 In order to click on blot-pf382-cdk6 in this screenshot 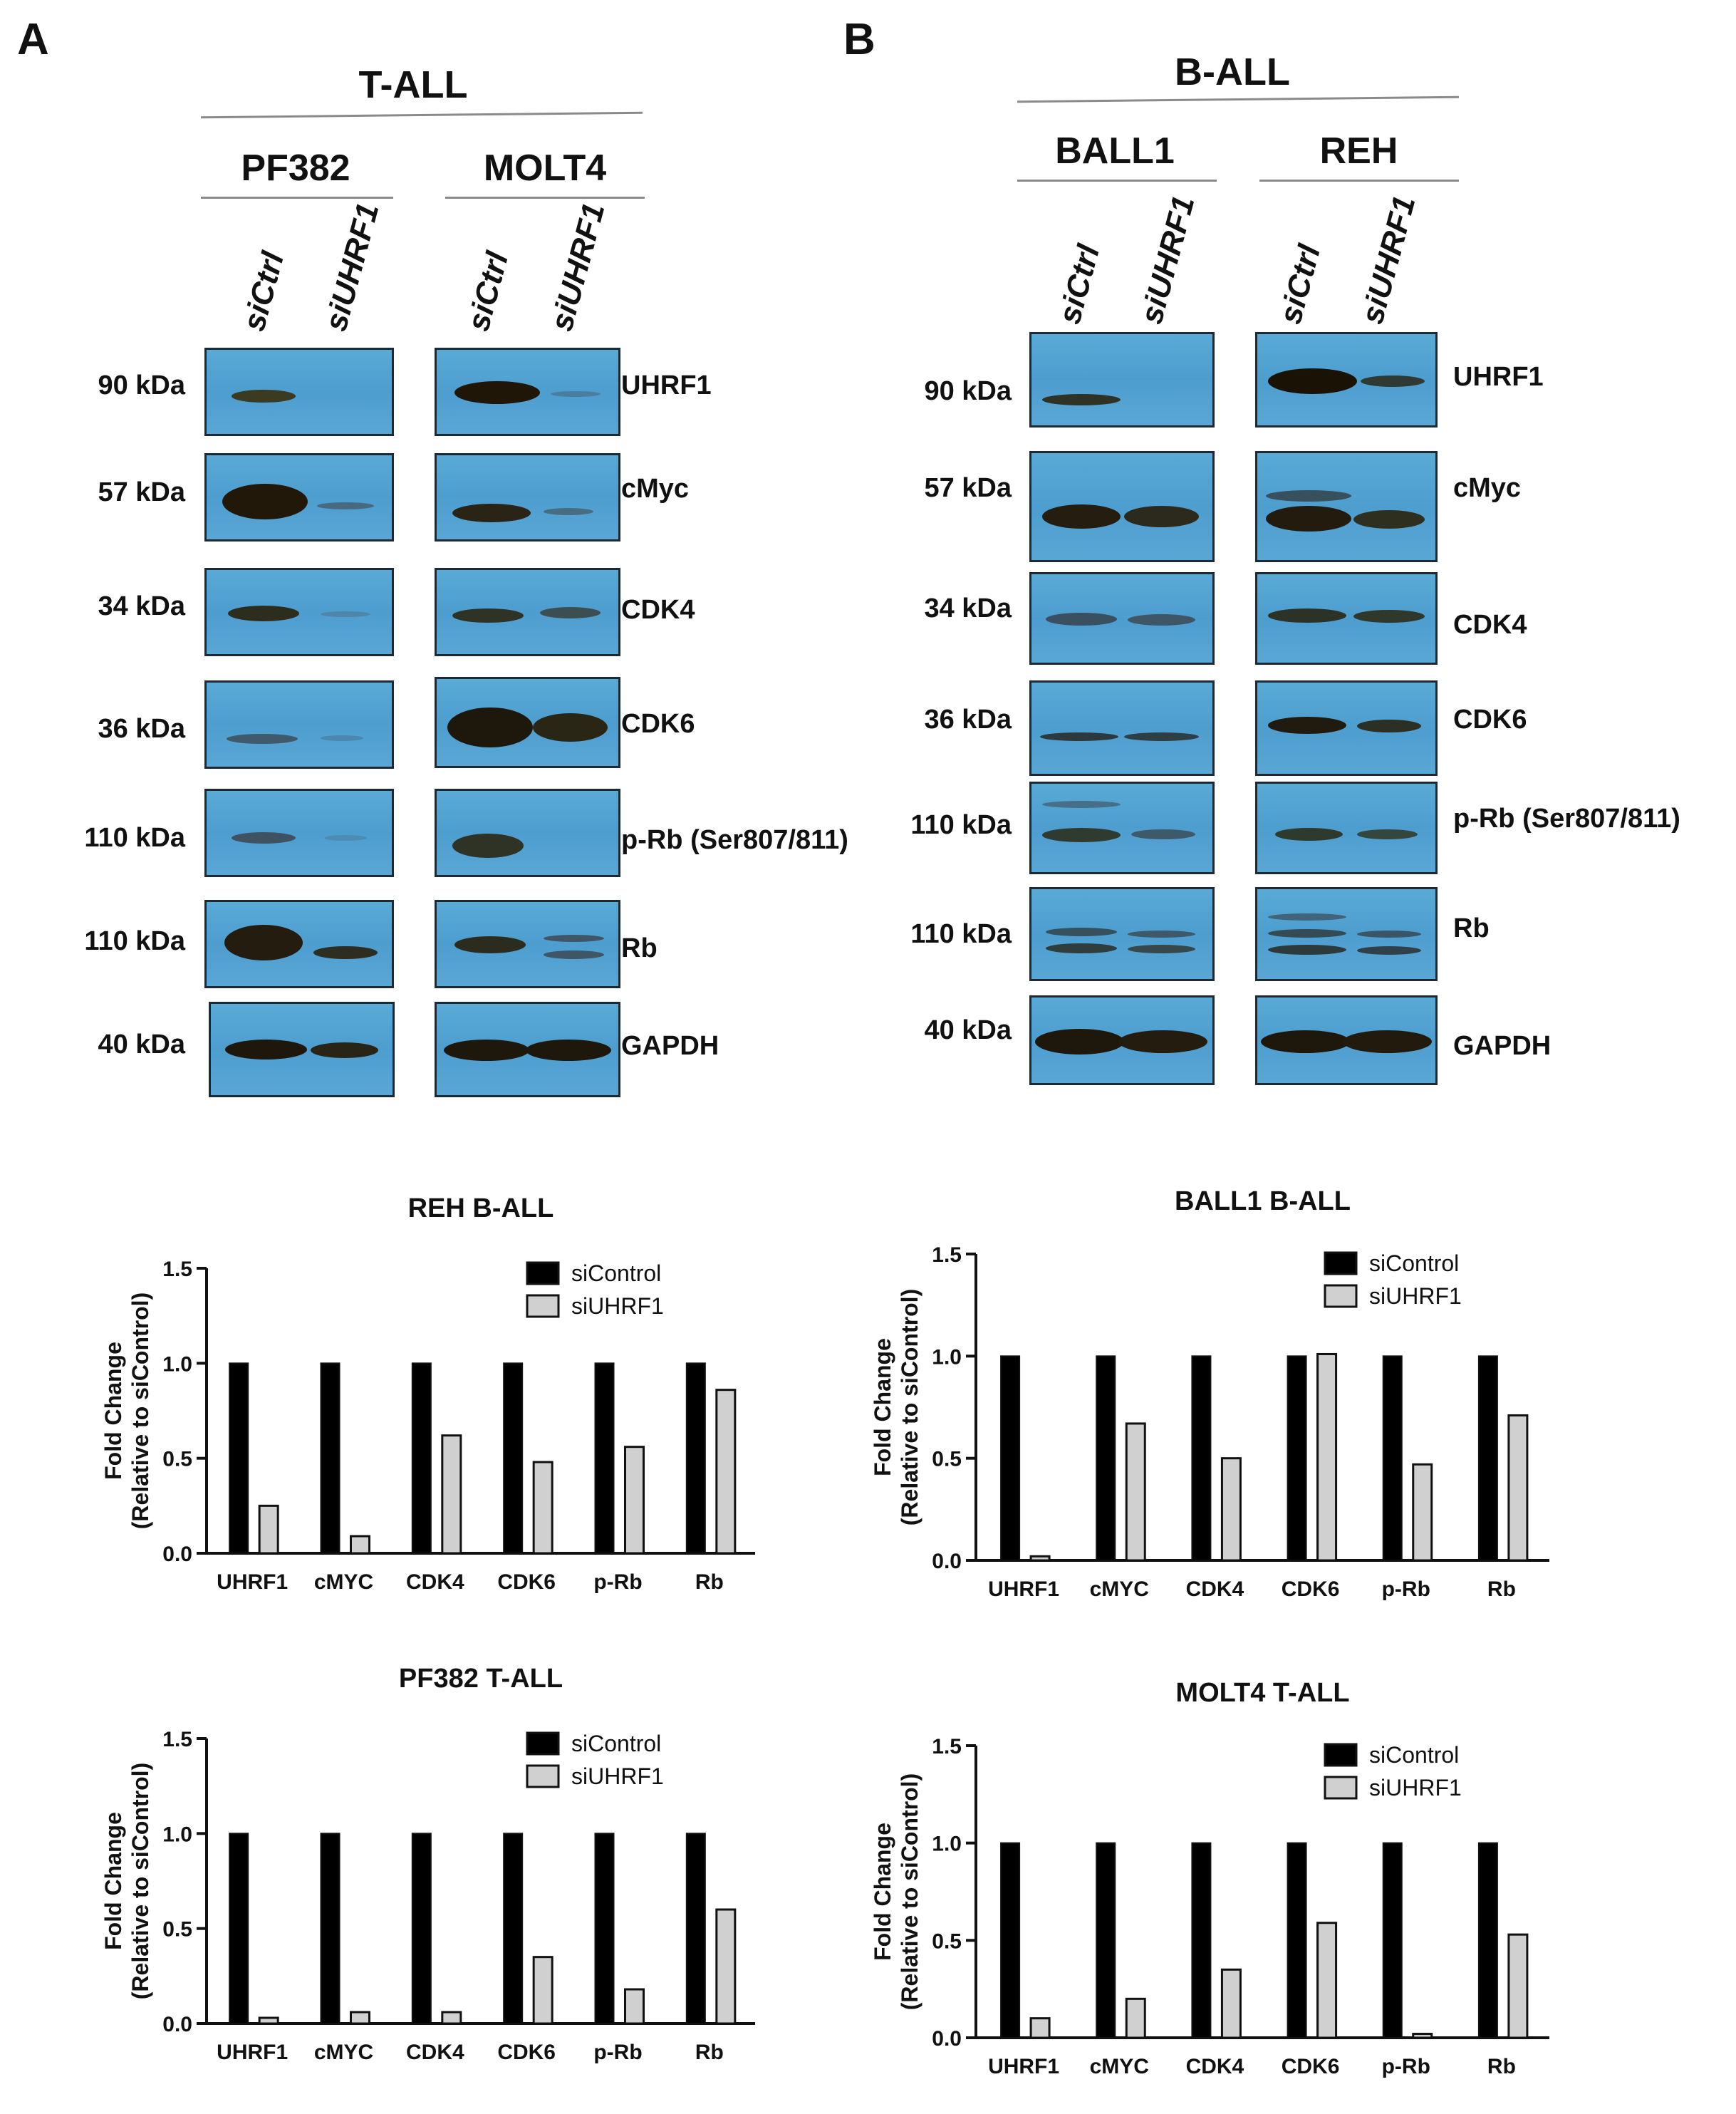, I will do `click(299, 724)`.